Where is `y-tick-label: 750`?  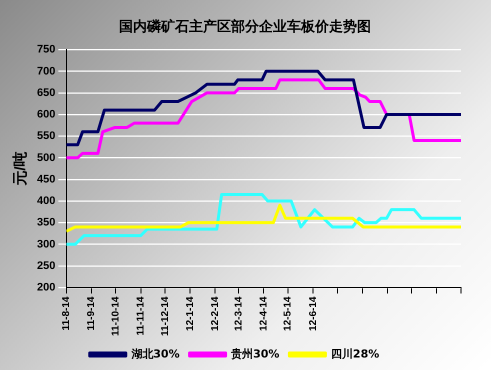
y-tick-label: 750 is located at coordinates (46, 50).